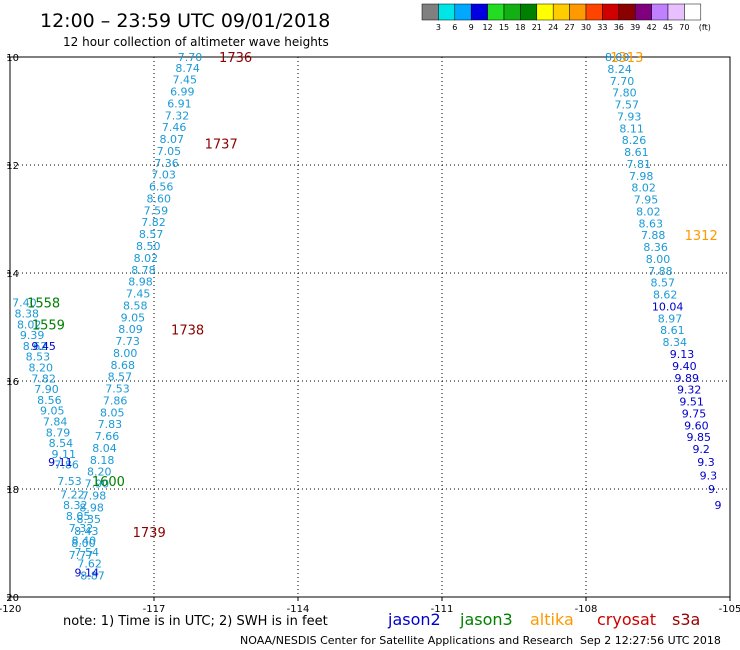  Describe the element at coordinates (117, 389) in the screenshot. I see `wave-height-value: 7.53` at that location.